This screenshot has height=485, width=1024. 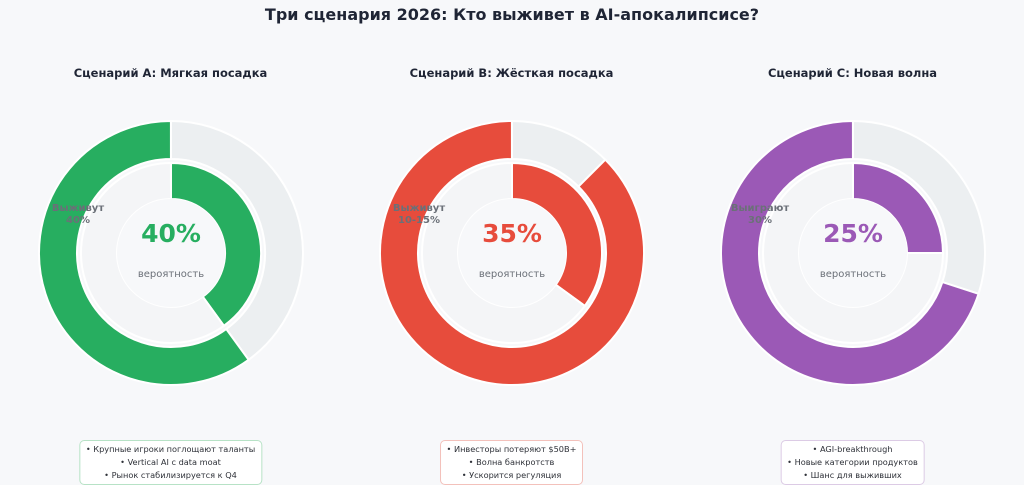 What do you see at coordinates (419, 208) in the screenshot?
I see `scenario-b-survive-label: Выживут` at bounding box center [419, 208].